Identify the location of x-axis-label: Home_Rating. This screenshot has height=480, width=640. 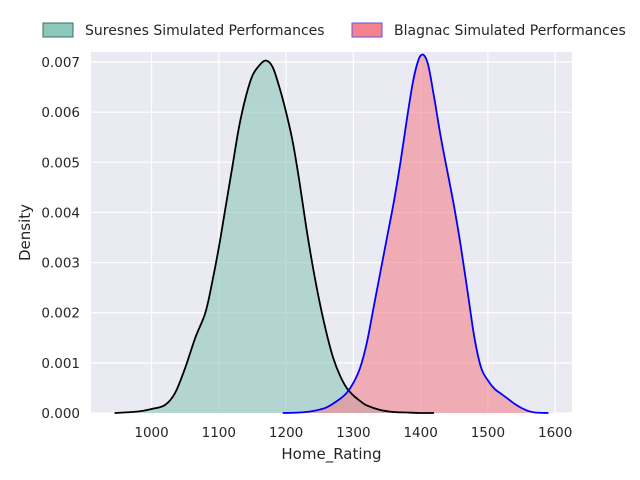
(331, 454).